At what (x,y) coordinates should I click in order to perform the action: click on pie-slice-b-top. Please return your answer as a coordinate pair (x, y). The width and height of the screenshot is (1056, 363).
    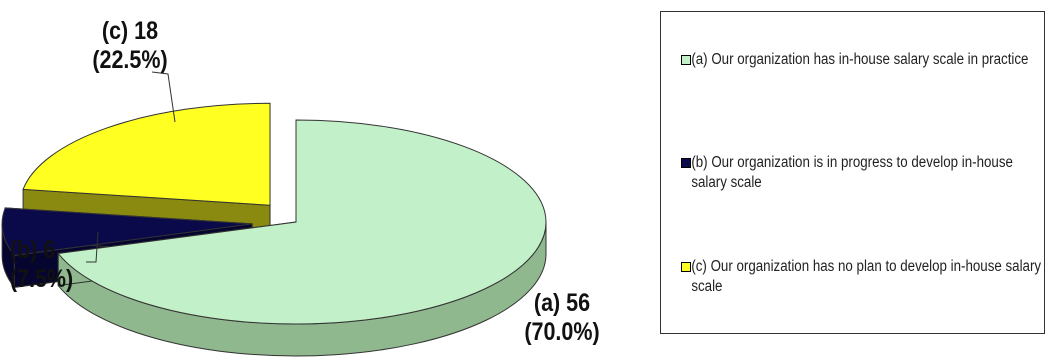
    Looking at the image, I should click on (127, 231).